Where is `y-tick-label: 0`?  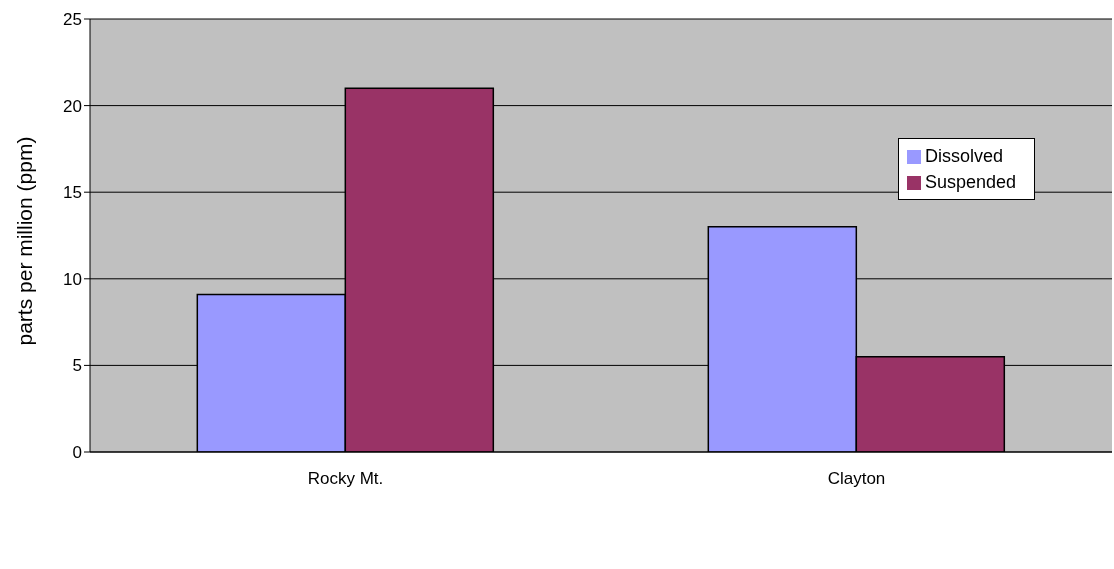
y-tick-label: 0 is located at coordinates (77, 453).